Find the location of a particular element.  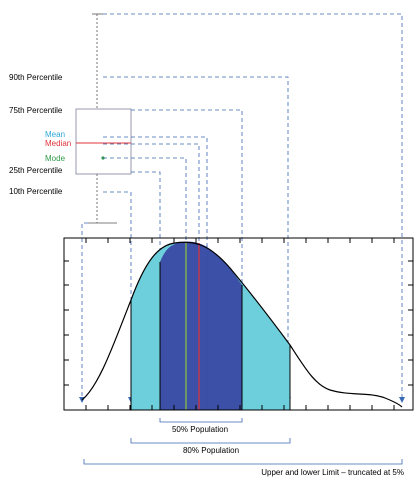

interquartile-box is located at coordinates (103, 141).